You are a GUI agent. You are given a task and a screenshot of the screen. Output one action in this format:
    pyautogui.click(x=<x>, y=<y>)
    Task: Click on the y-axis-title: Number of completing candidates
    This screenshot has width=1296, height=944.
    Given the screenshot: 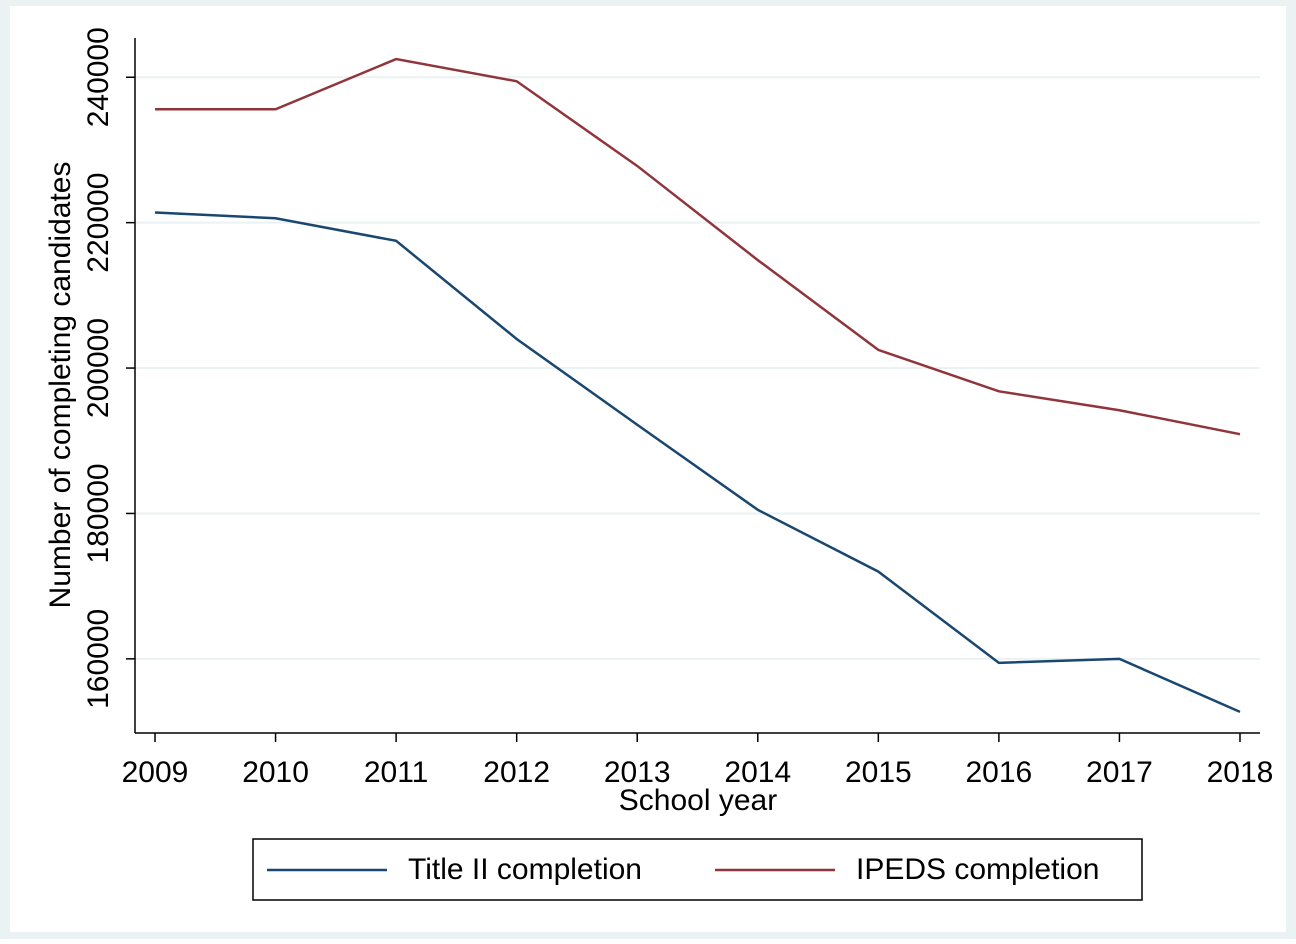 What is the action you would take?
    pyautogui.click(x=60, y=385)
    